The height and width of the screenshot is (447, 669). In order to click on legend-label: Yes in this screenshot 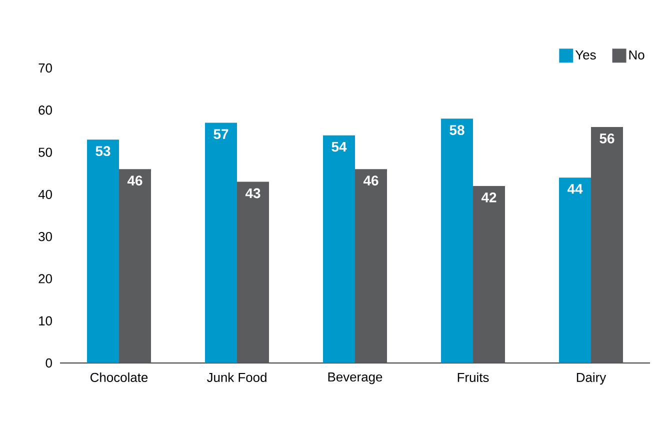, I will do `click(585, 55)`.